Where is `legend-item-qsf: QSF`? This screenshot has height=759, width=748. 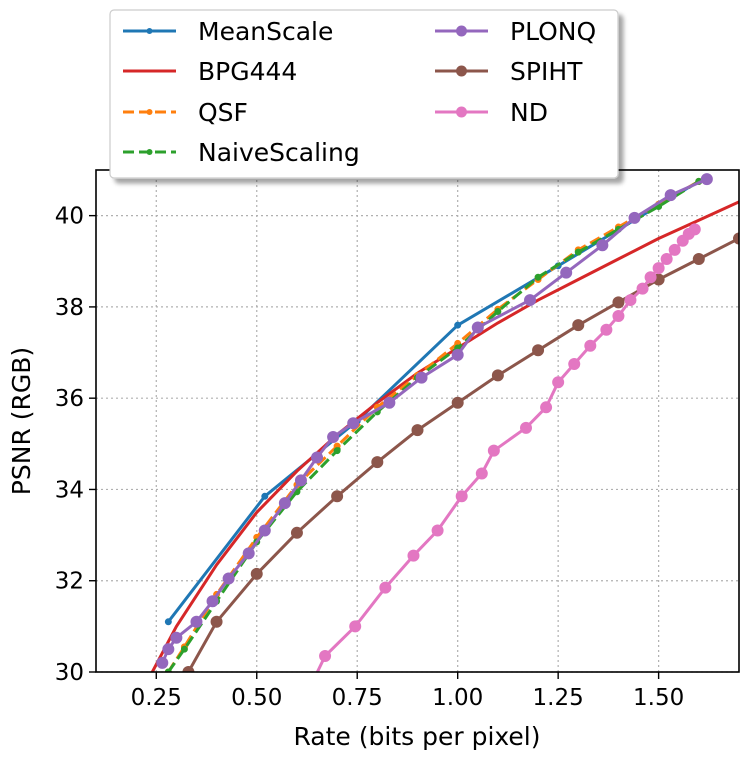
legend-item-qsf: QSF is located at coordinates (185, 112).